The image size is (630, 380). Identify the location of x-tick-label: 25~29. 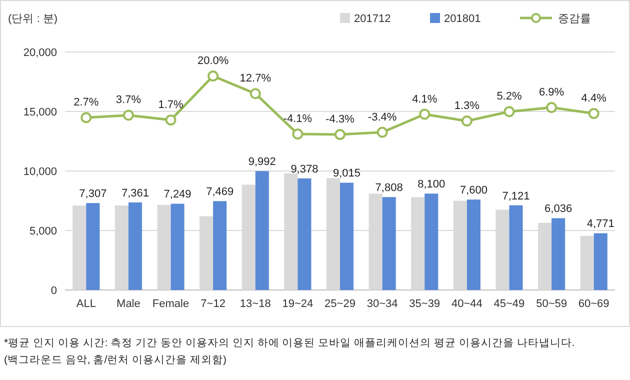
(340, 304).